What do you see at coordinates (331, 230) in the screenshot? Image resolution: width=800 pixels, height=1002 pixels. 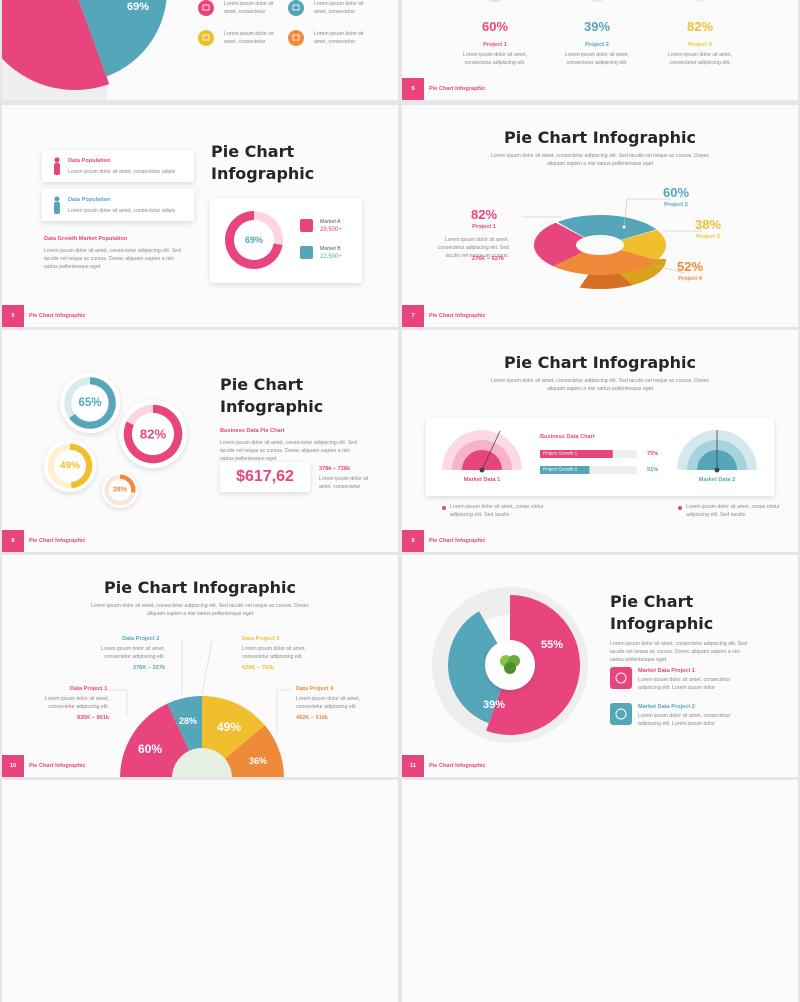 I see `market-value: 29,500+` at bounding box center [331, 230].